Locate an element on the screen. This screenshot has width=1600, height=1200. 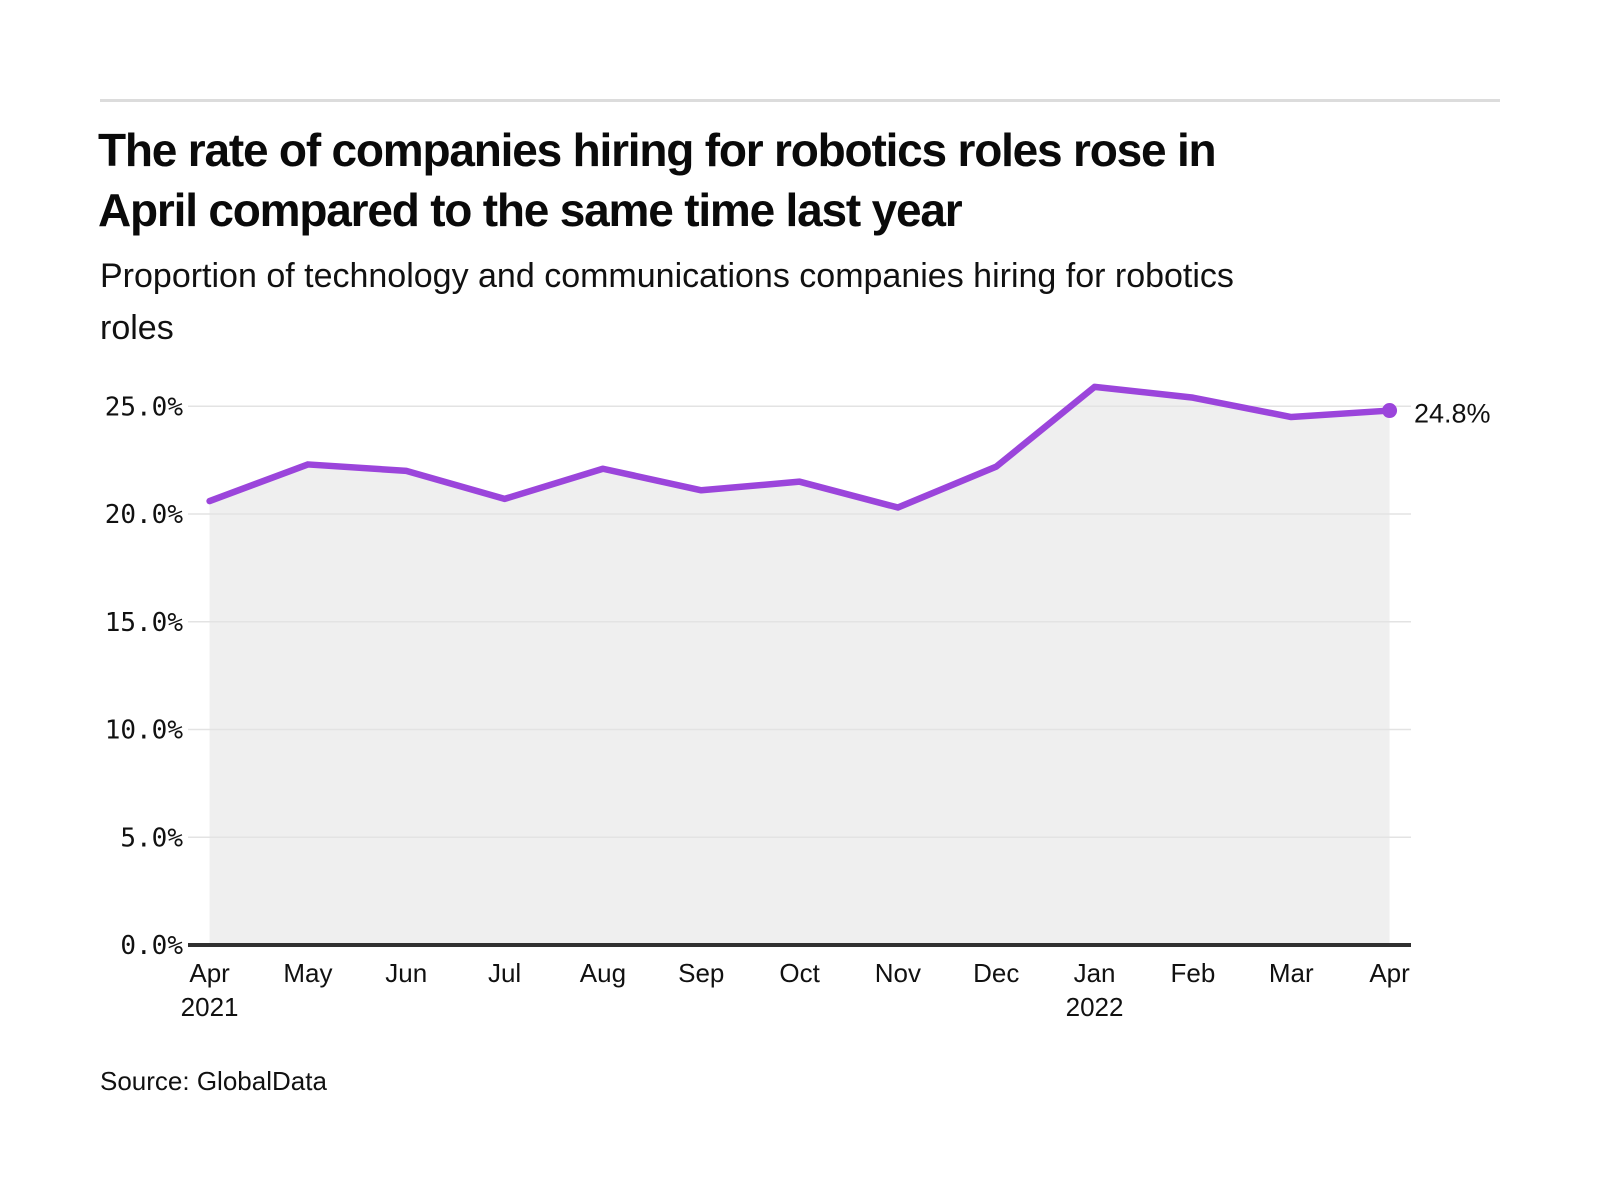
x-tick-label-10: Feb is located at coordinates (1192, 973).